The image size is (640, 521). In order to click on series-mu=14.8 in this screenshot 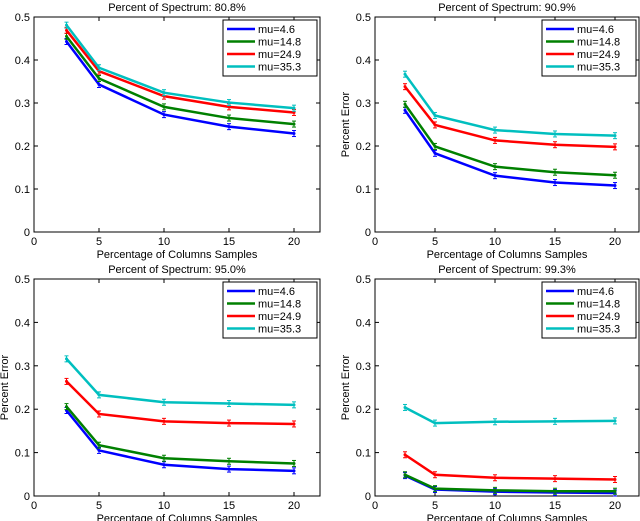, I will do `click(180, 435)`.